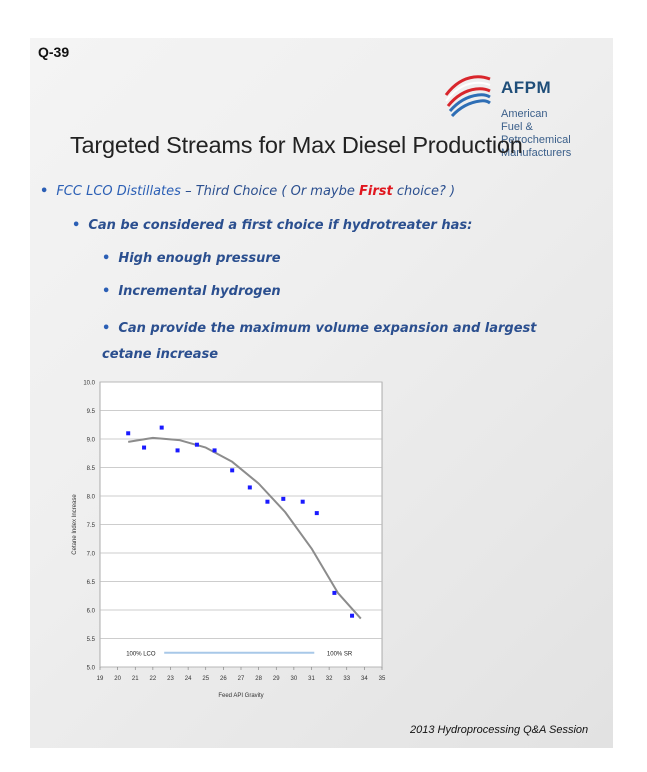 This screenshot has width=647, height=772. What do you see at coordinates (91, 583) in the screenshot?
I see `y-tick-label: 6.5` at bounding box center [91, 583].